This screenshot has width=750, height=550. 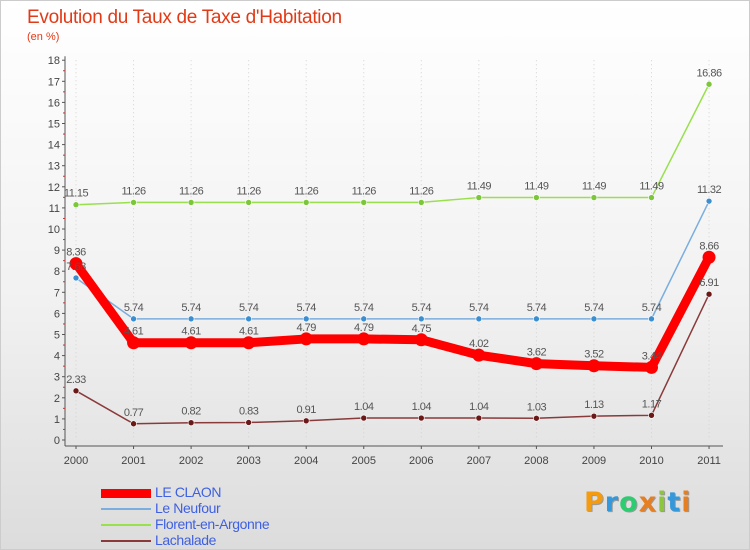 I want to click on y-tick-label: 7, so click(x=57, y=293).